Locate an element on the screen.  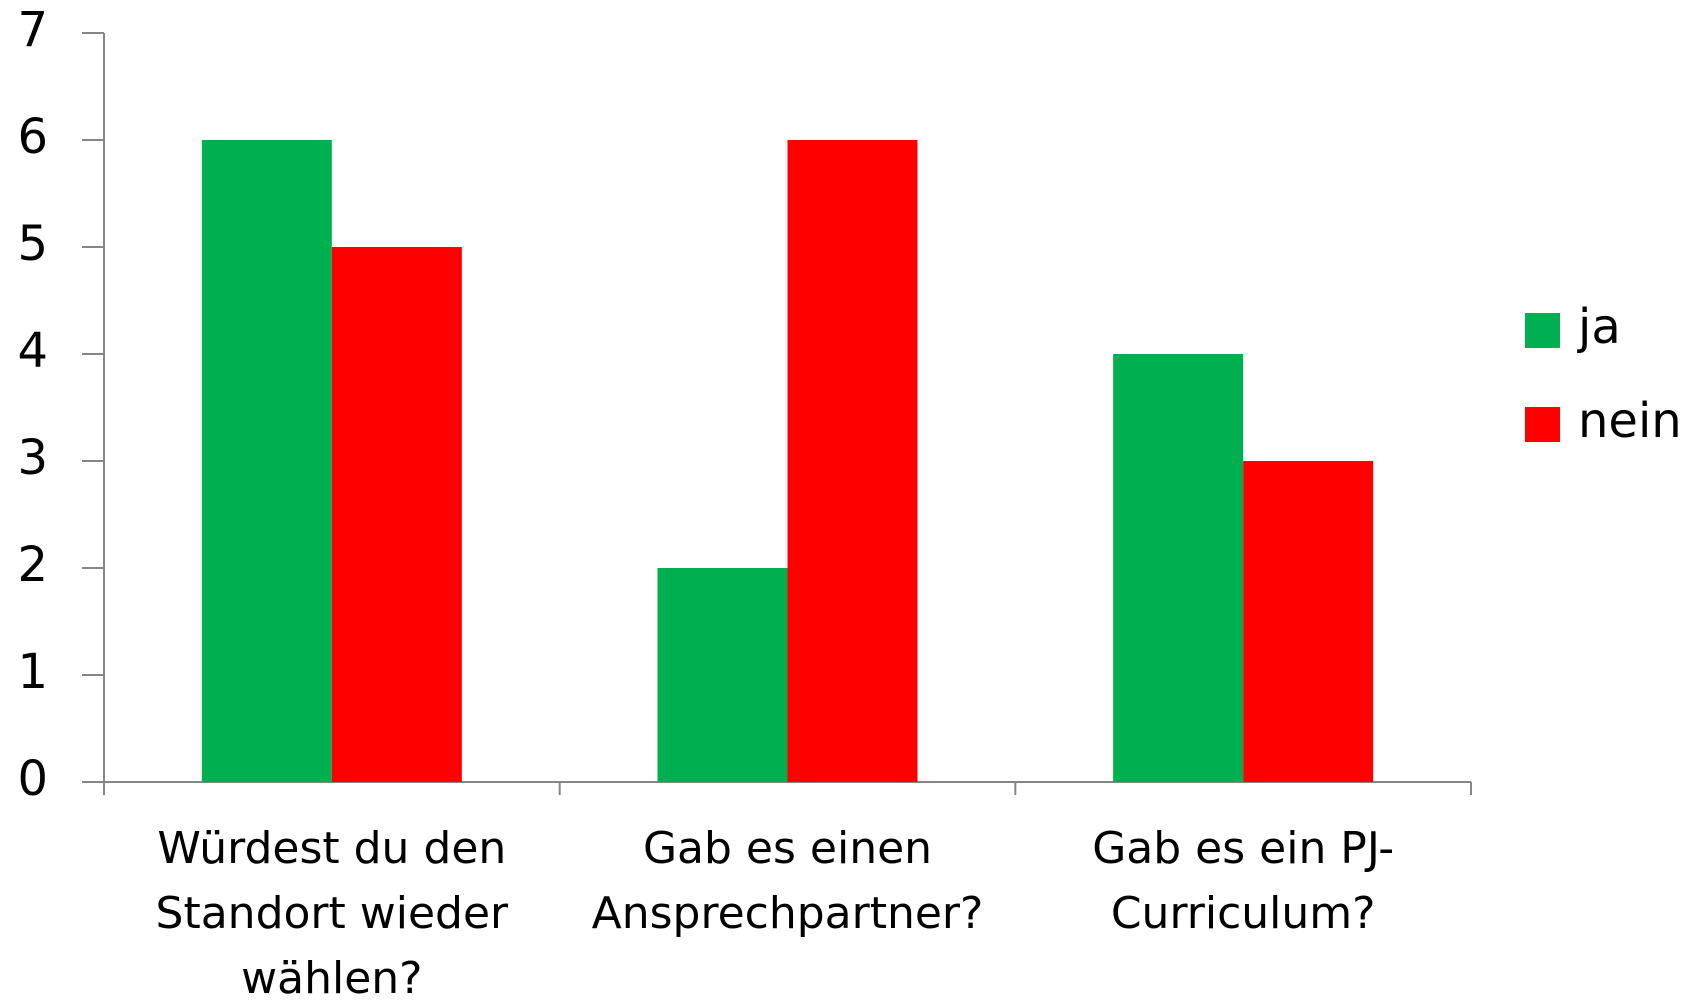
y-tick-label: 1 is located at coordinates (32, 672).